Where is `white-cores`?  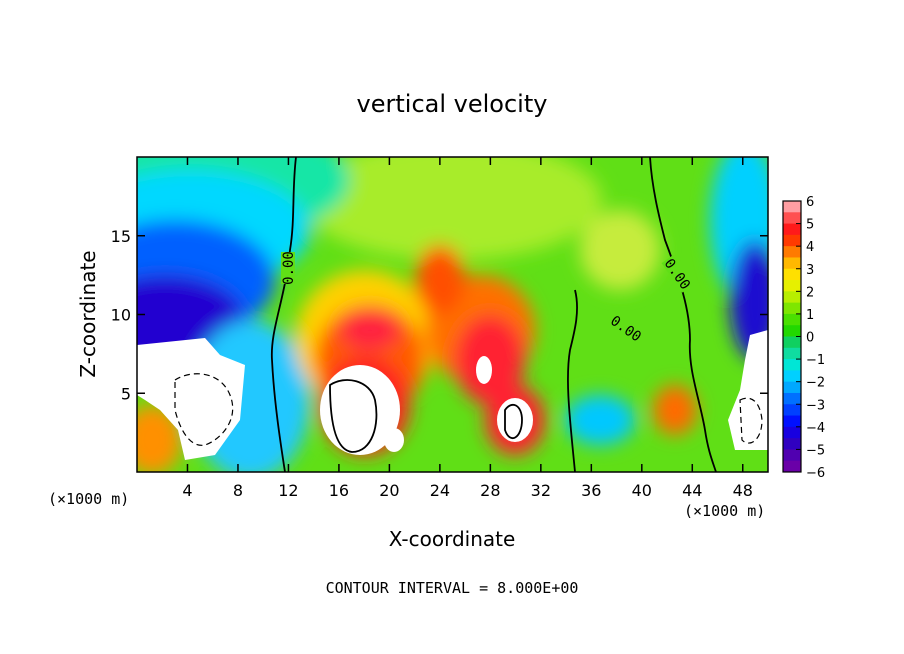 white-cores is located at coordinates (452, 395).